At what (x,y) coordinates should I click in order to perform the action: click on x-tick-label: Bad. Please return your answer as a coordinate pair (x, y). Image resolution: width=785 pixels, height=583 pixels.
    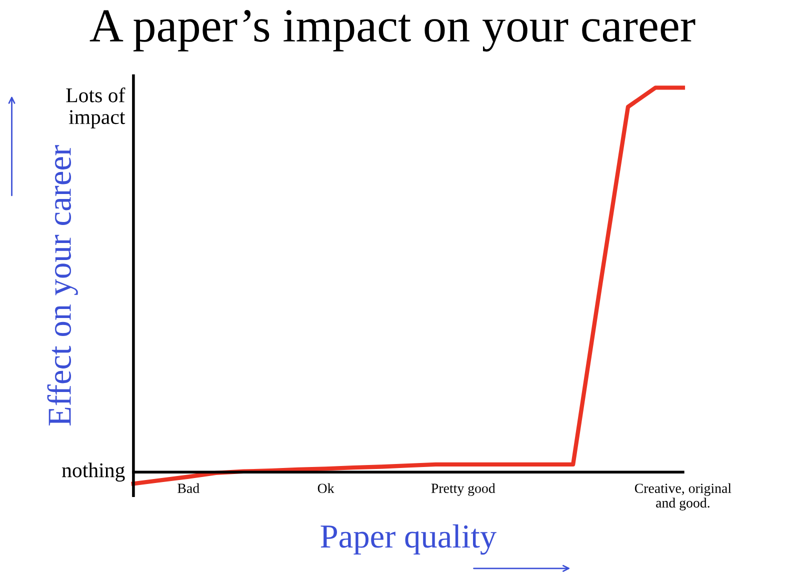
    Looking at the image, I should click on (189, 488).